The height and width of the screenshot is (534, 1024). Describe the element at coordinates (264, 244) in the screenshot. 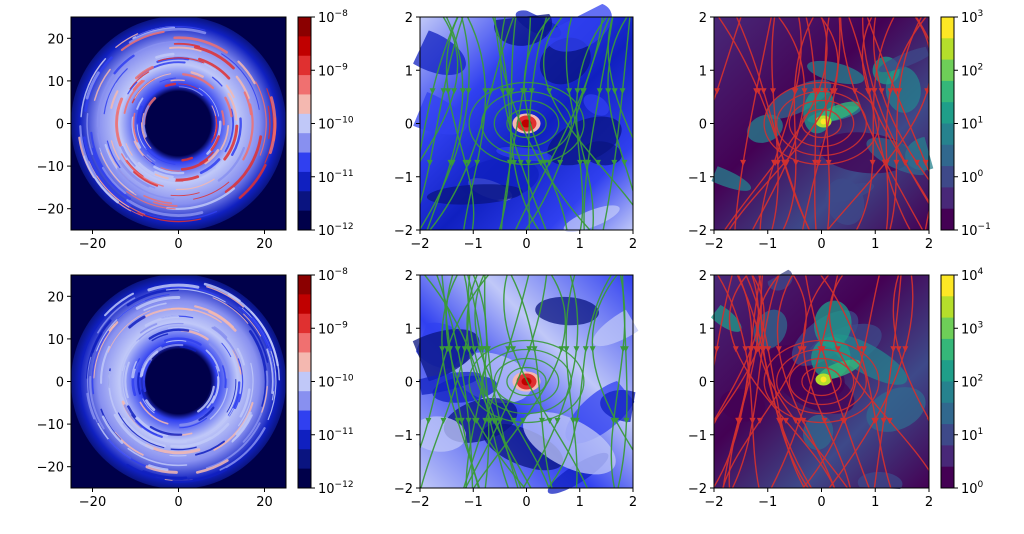

I see `x-tick-label: 20` at that location.